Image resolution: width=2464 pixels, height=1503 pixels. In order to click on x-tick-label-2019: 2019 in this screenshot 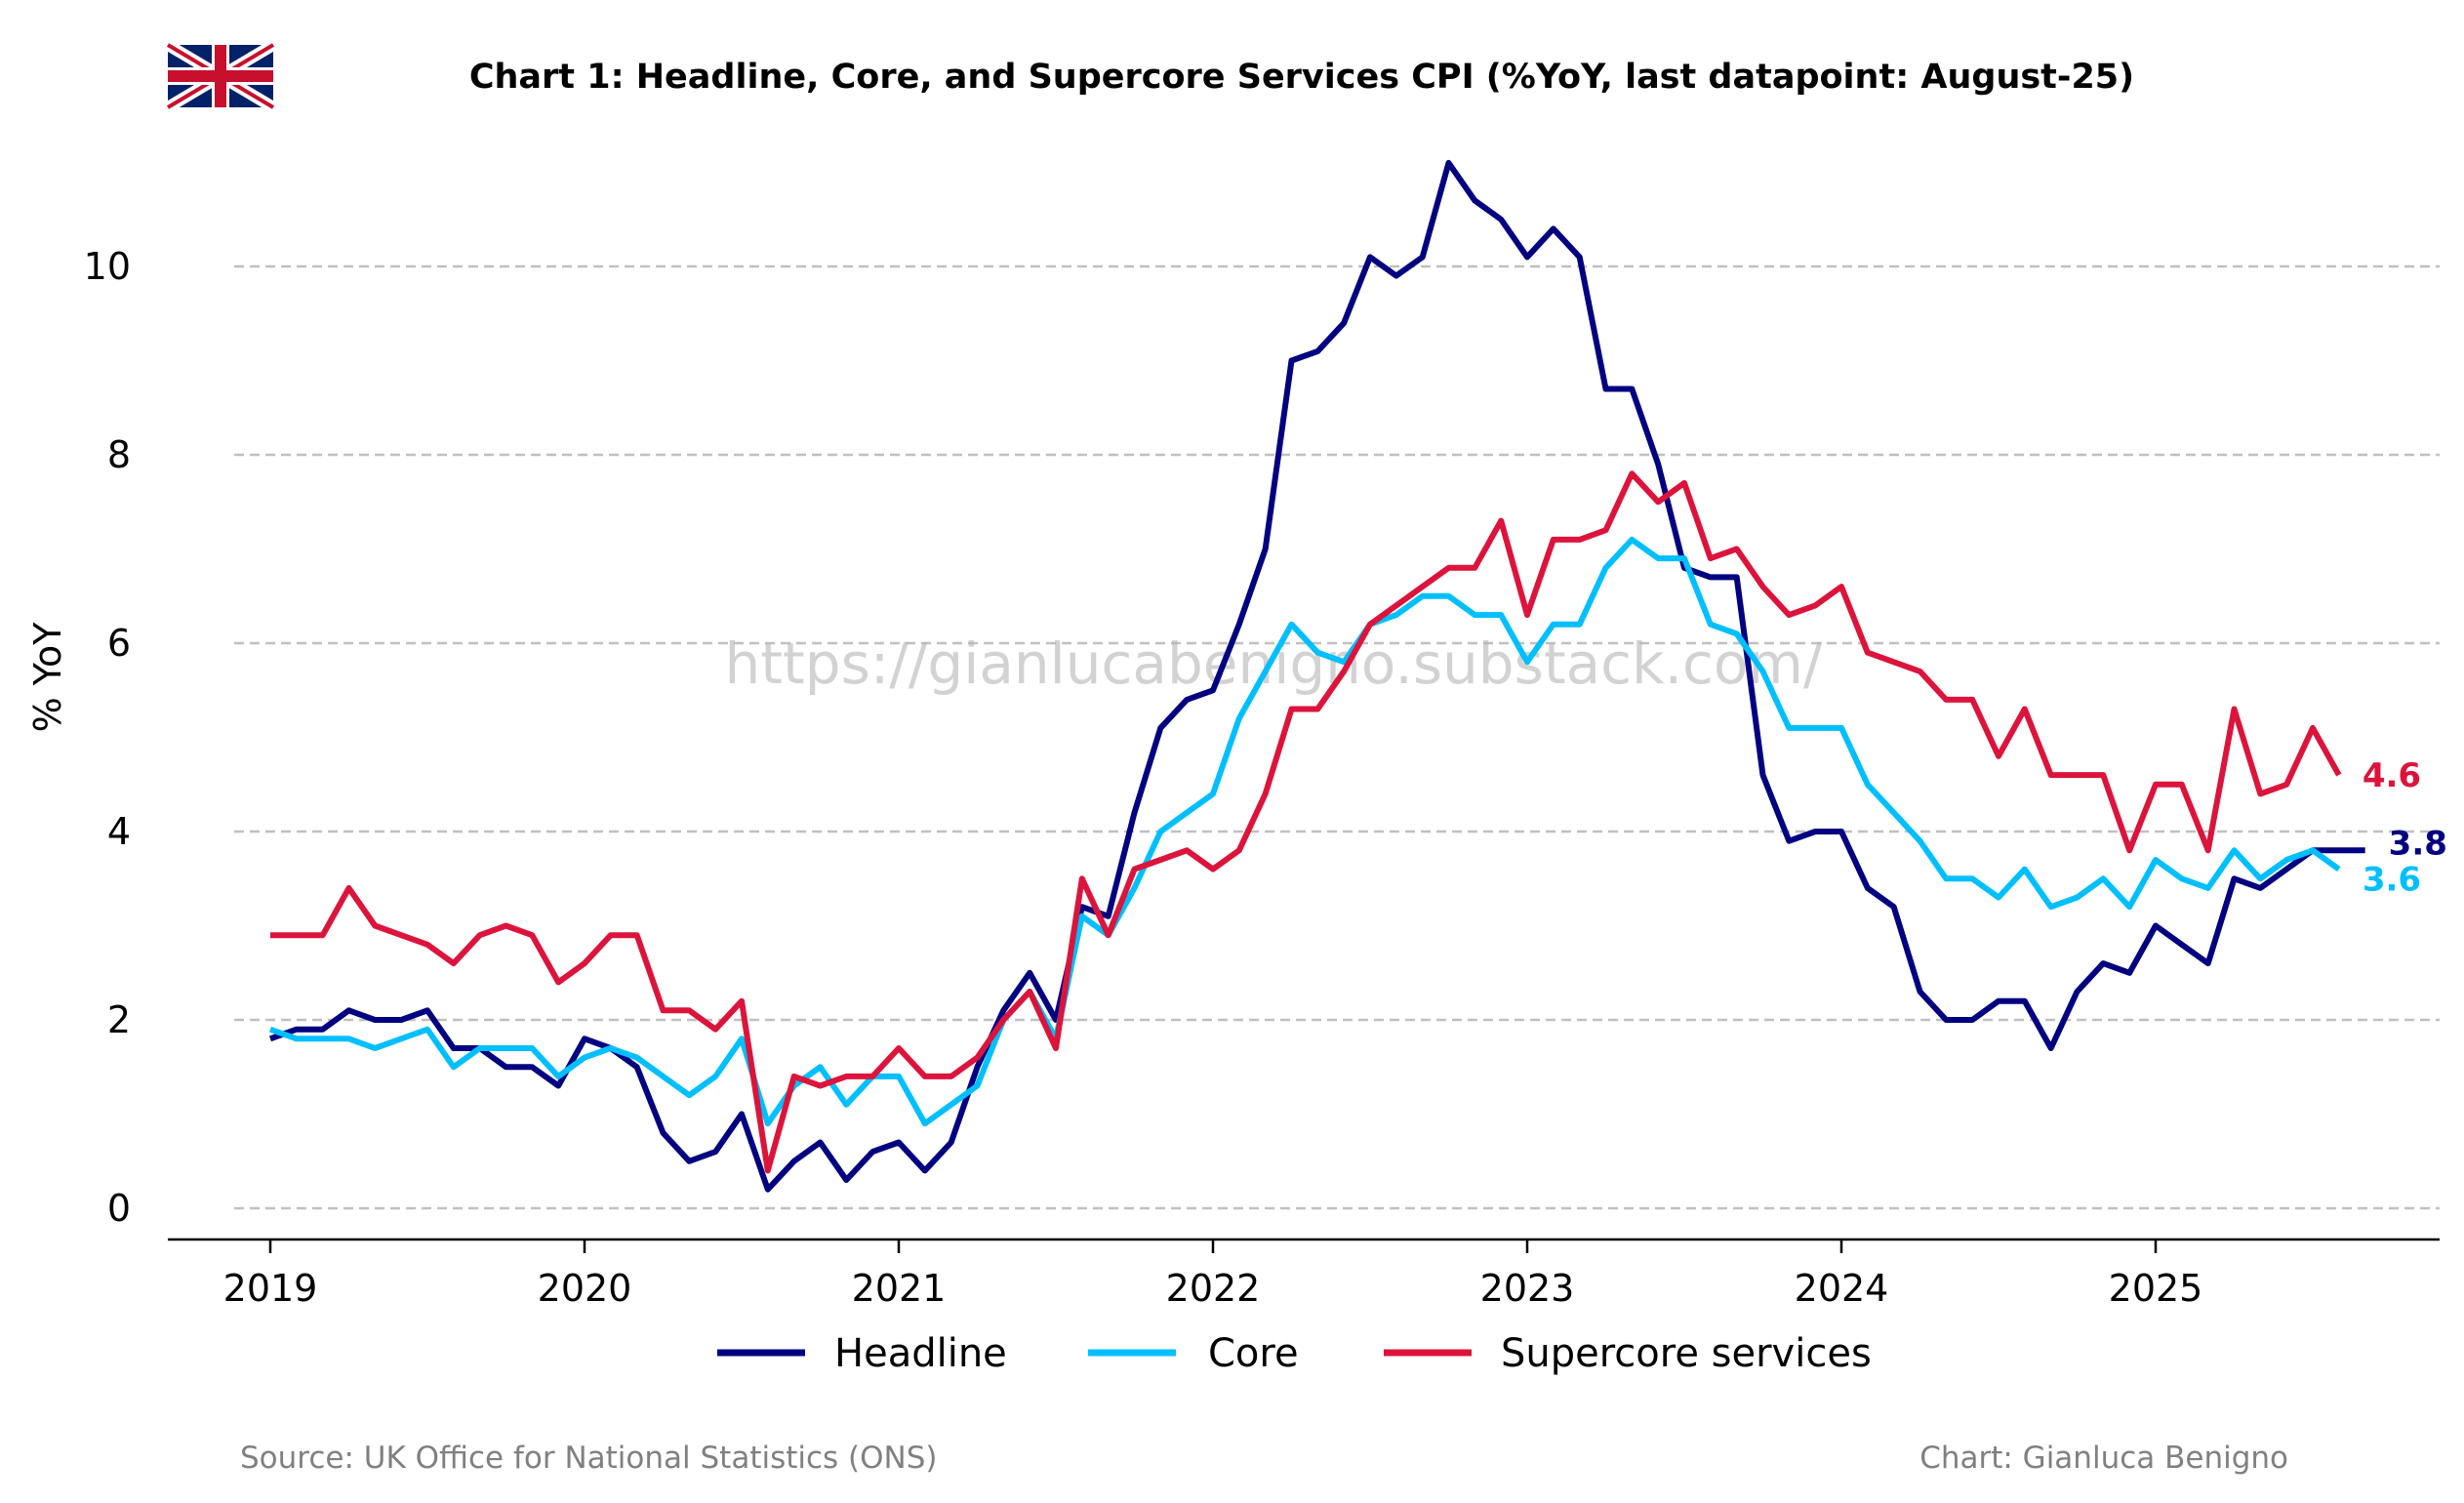, I will do `click(270, 1288)`.